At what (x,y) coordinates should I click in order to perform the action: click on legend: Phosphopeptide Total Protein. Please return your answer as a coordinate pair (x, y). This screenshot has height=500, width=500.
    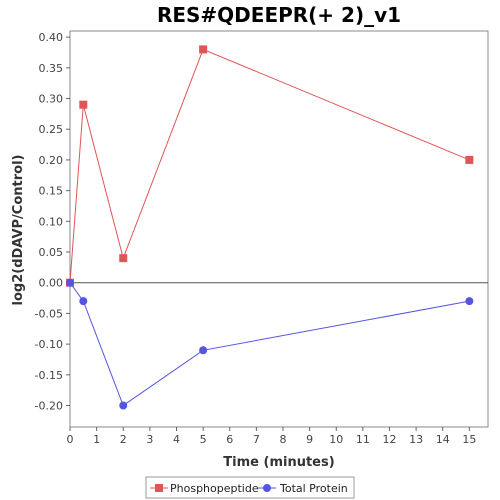
    Looking at the image, I should click on (250, 487).